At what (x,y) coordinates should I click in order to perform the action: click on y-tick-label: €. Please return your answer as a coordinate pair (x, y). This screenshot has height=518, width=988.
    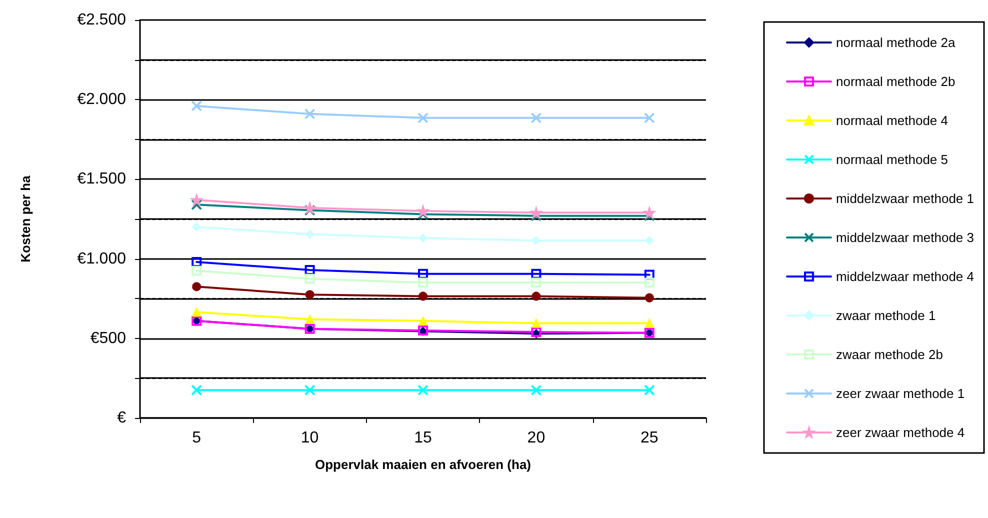
    Looking at the image, I should click on (121, 418).